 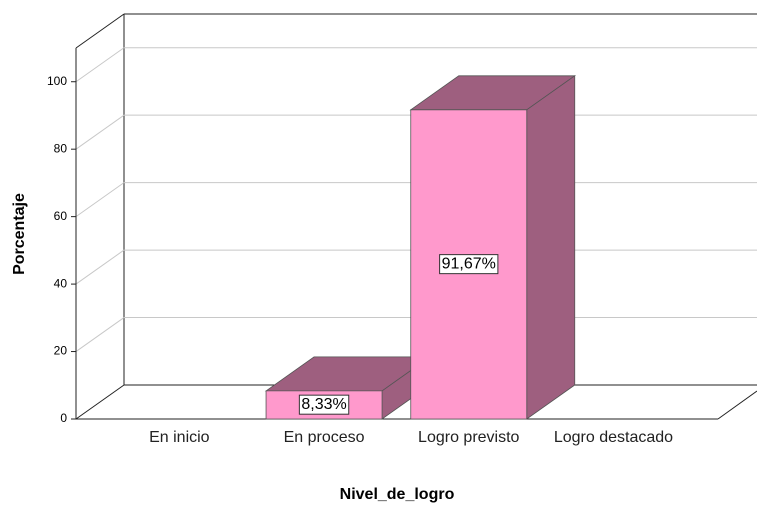 What do you see at coordinates (19, 234) in the screenshot?
I see `y-axis-title: Porcentaje` at bounding box center [19, 234].